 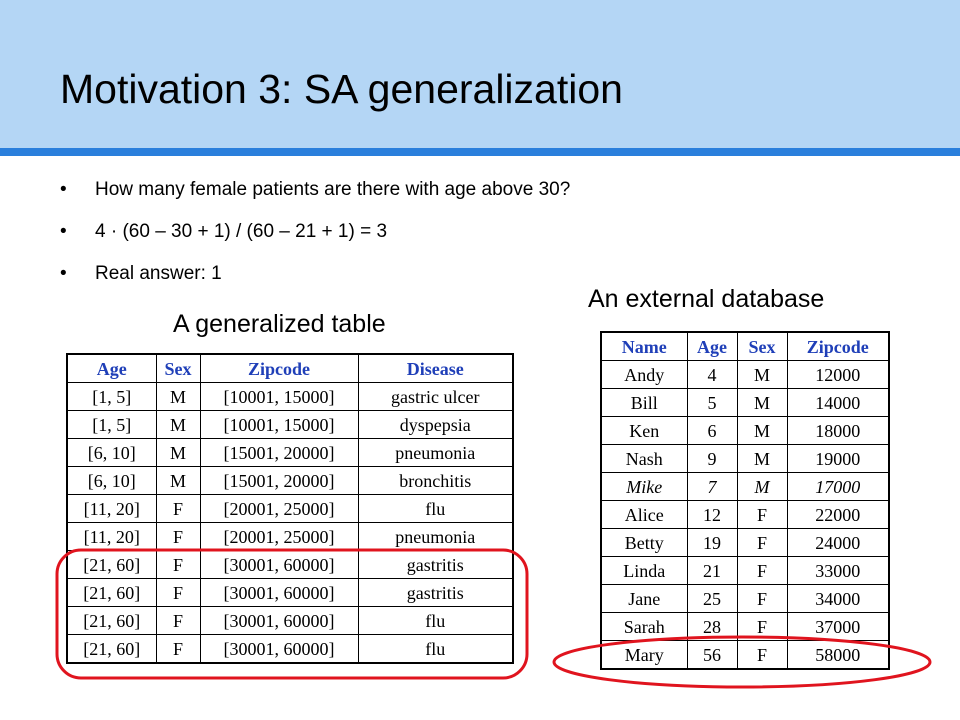 What do you see at coordinates (315, 277) in the screenshot?
I see `bullet-item: • Real answer: 1` at bounding box center [315, 277].